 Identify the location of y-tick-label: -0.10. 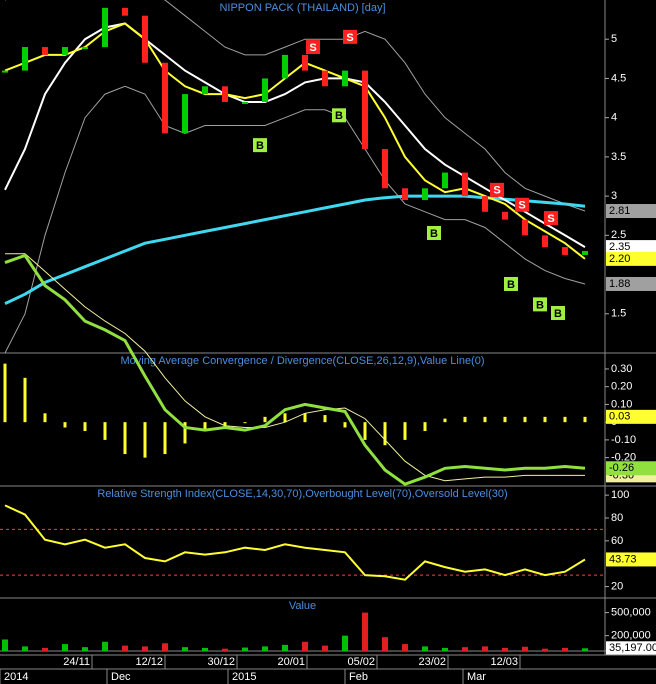
(623, 440).